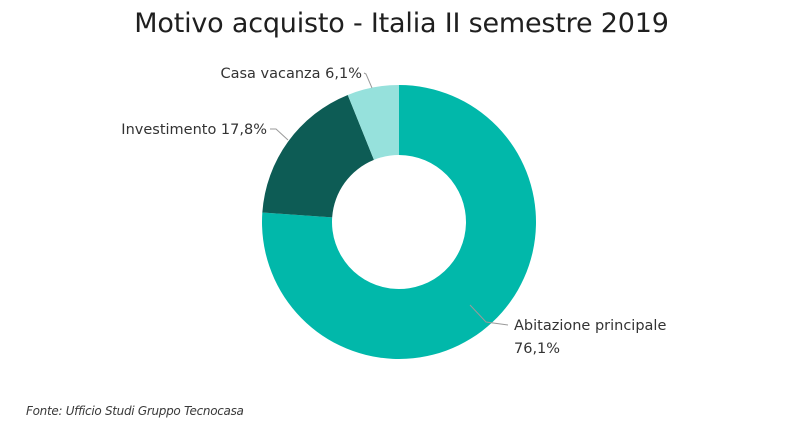 The width and height of the screenshot is (803, 446). Describe the element at coordinates (135, 411) in the screenshot. I see `source-note: Fonte: Ufficio Studi Gruppo Tecnocasa` at that location.